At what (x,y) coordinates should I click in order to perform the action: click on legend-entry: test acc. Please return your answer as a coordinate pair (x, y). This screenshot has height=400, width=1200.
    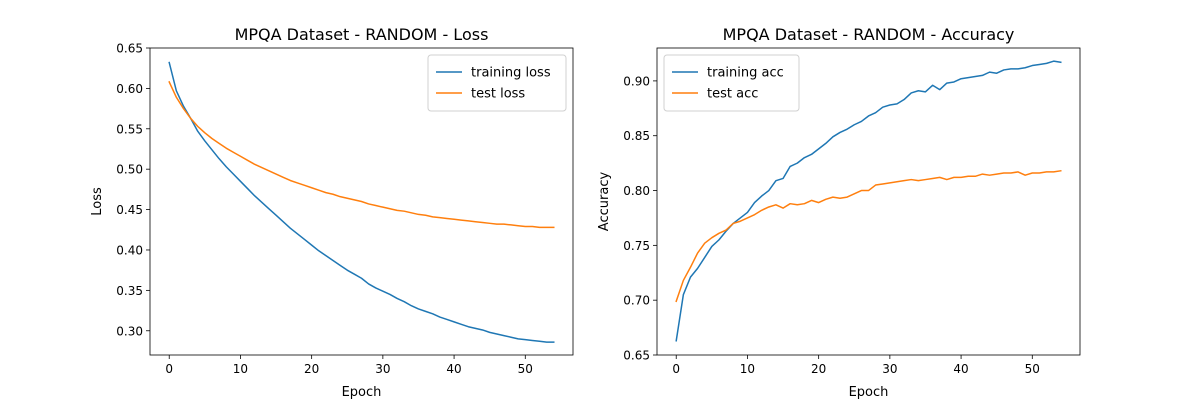
    Looking at the image, I should click on (732, 94).